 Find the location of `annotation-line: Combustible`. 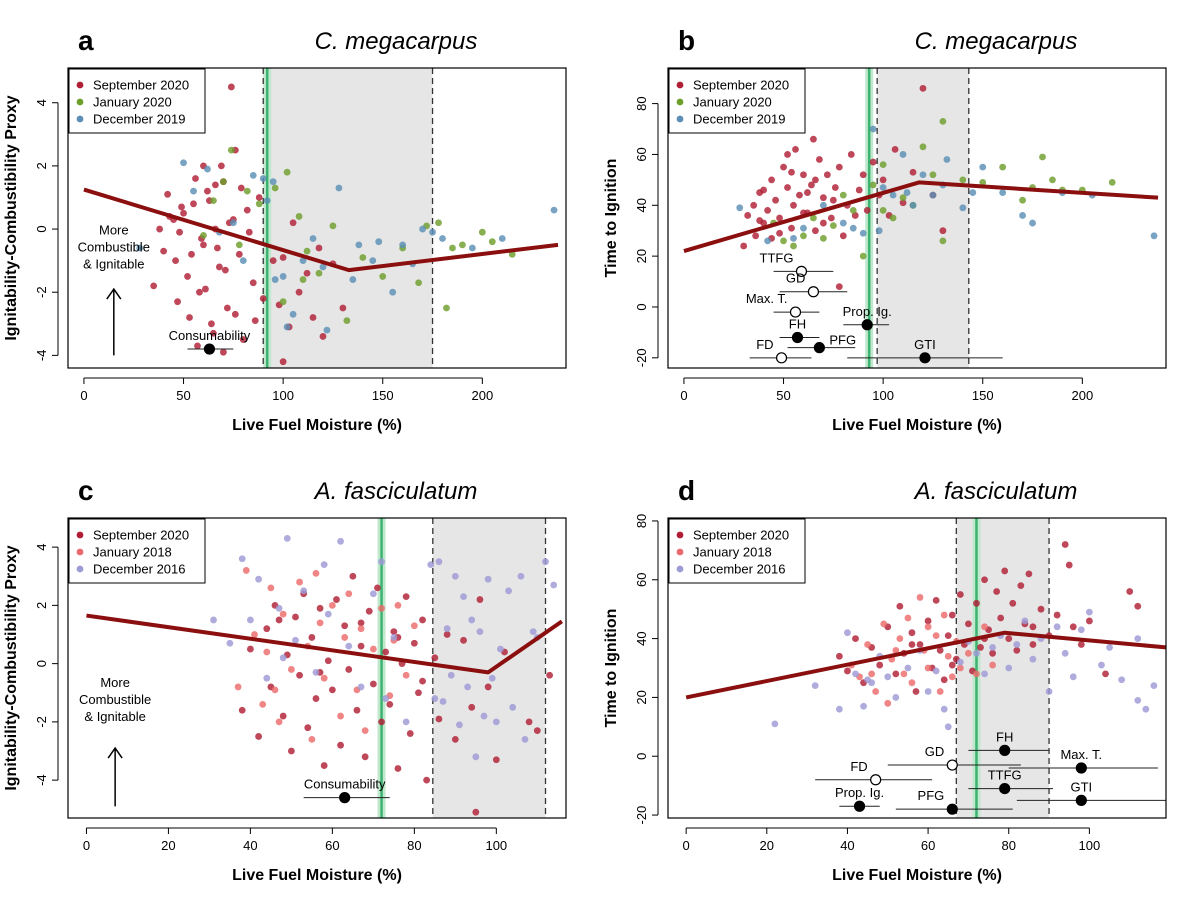

annotation-line: Combustible is located at coordinates (114, 247).